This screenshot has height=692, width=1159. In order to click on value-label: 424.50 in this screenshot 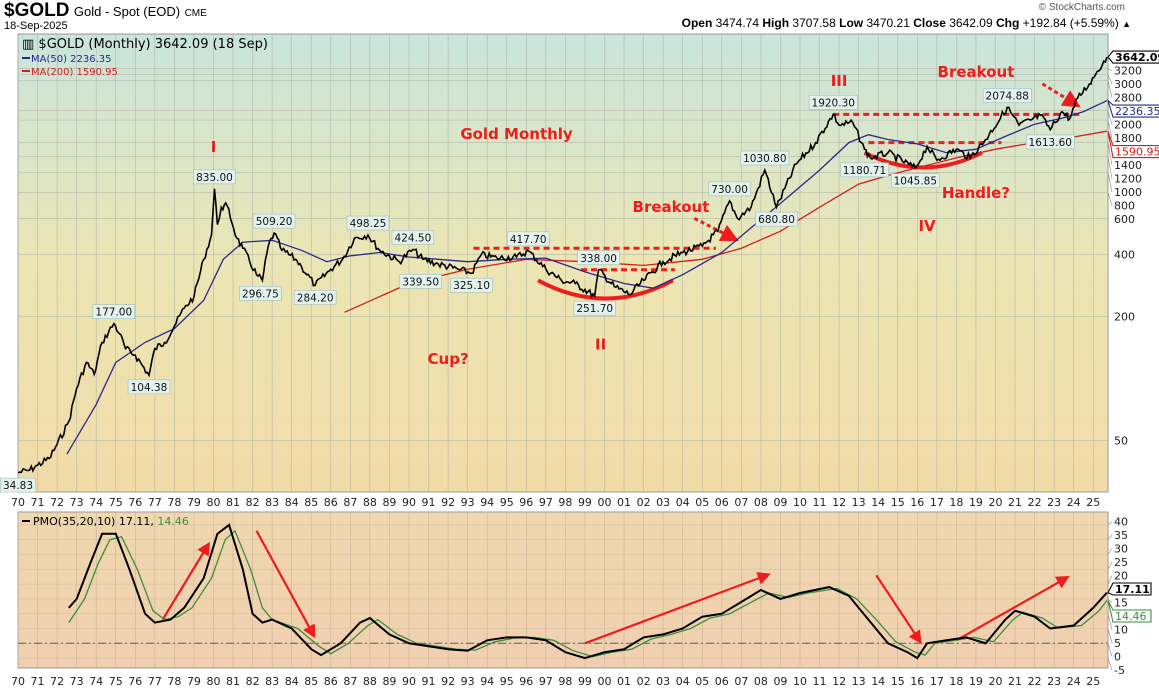, I will do `click(413, 238)`.